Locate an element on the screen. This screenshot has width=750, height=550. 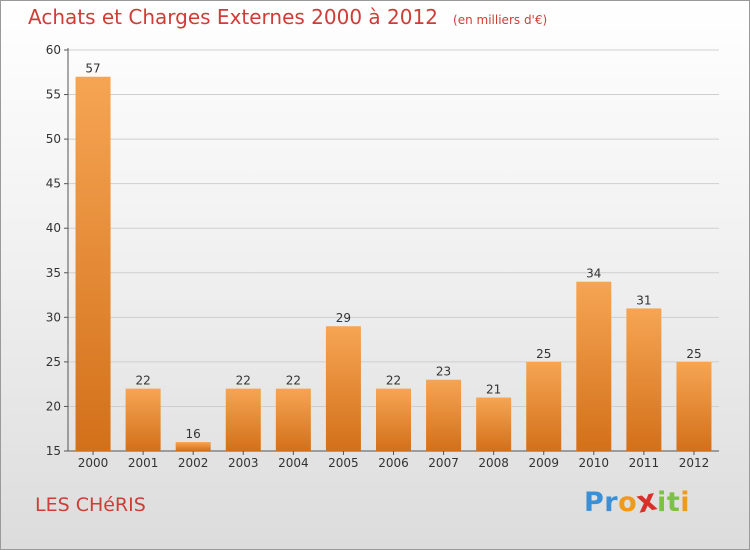
bar-2004 is located at coordinates (293, 419).